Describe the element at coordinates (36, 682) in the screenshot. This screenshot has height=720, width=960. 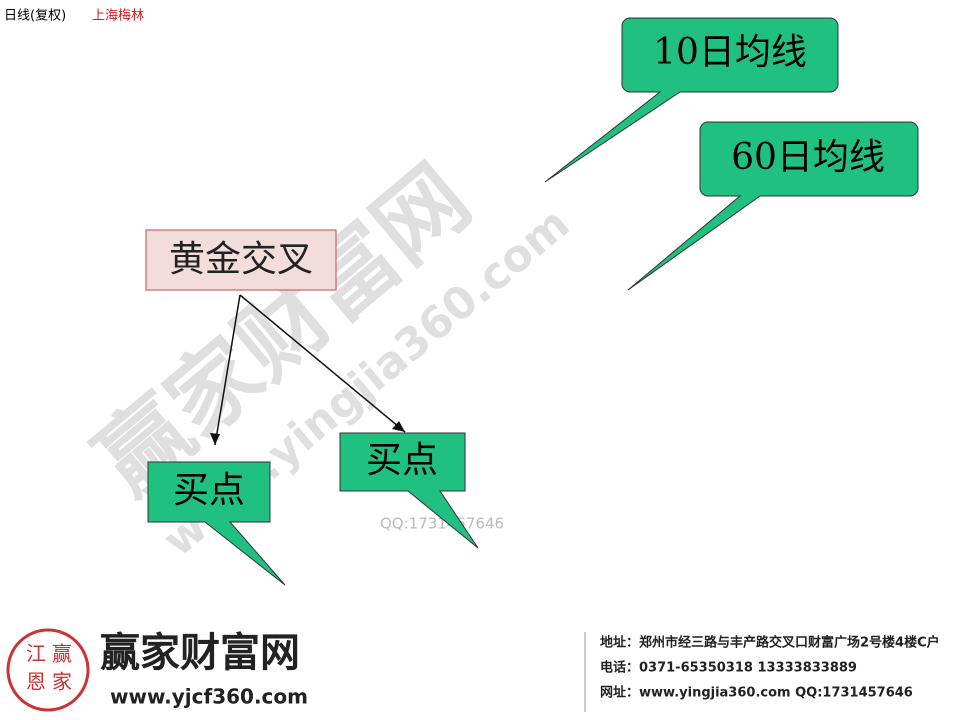
I see `logo-char: 恩` at that location.